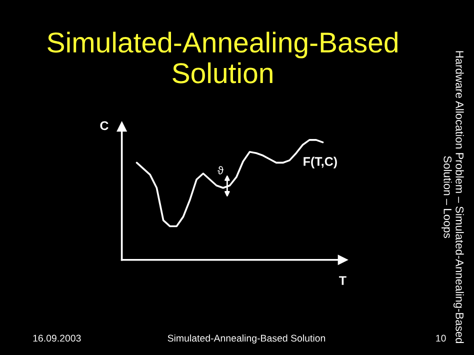 The width and height of the screenshot is (474, 355). Describe the element at coordinates (247, 339) in the screenshot. I see `text: Simulated-Annealing-Based Solution` at that location.